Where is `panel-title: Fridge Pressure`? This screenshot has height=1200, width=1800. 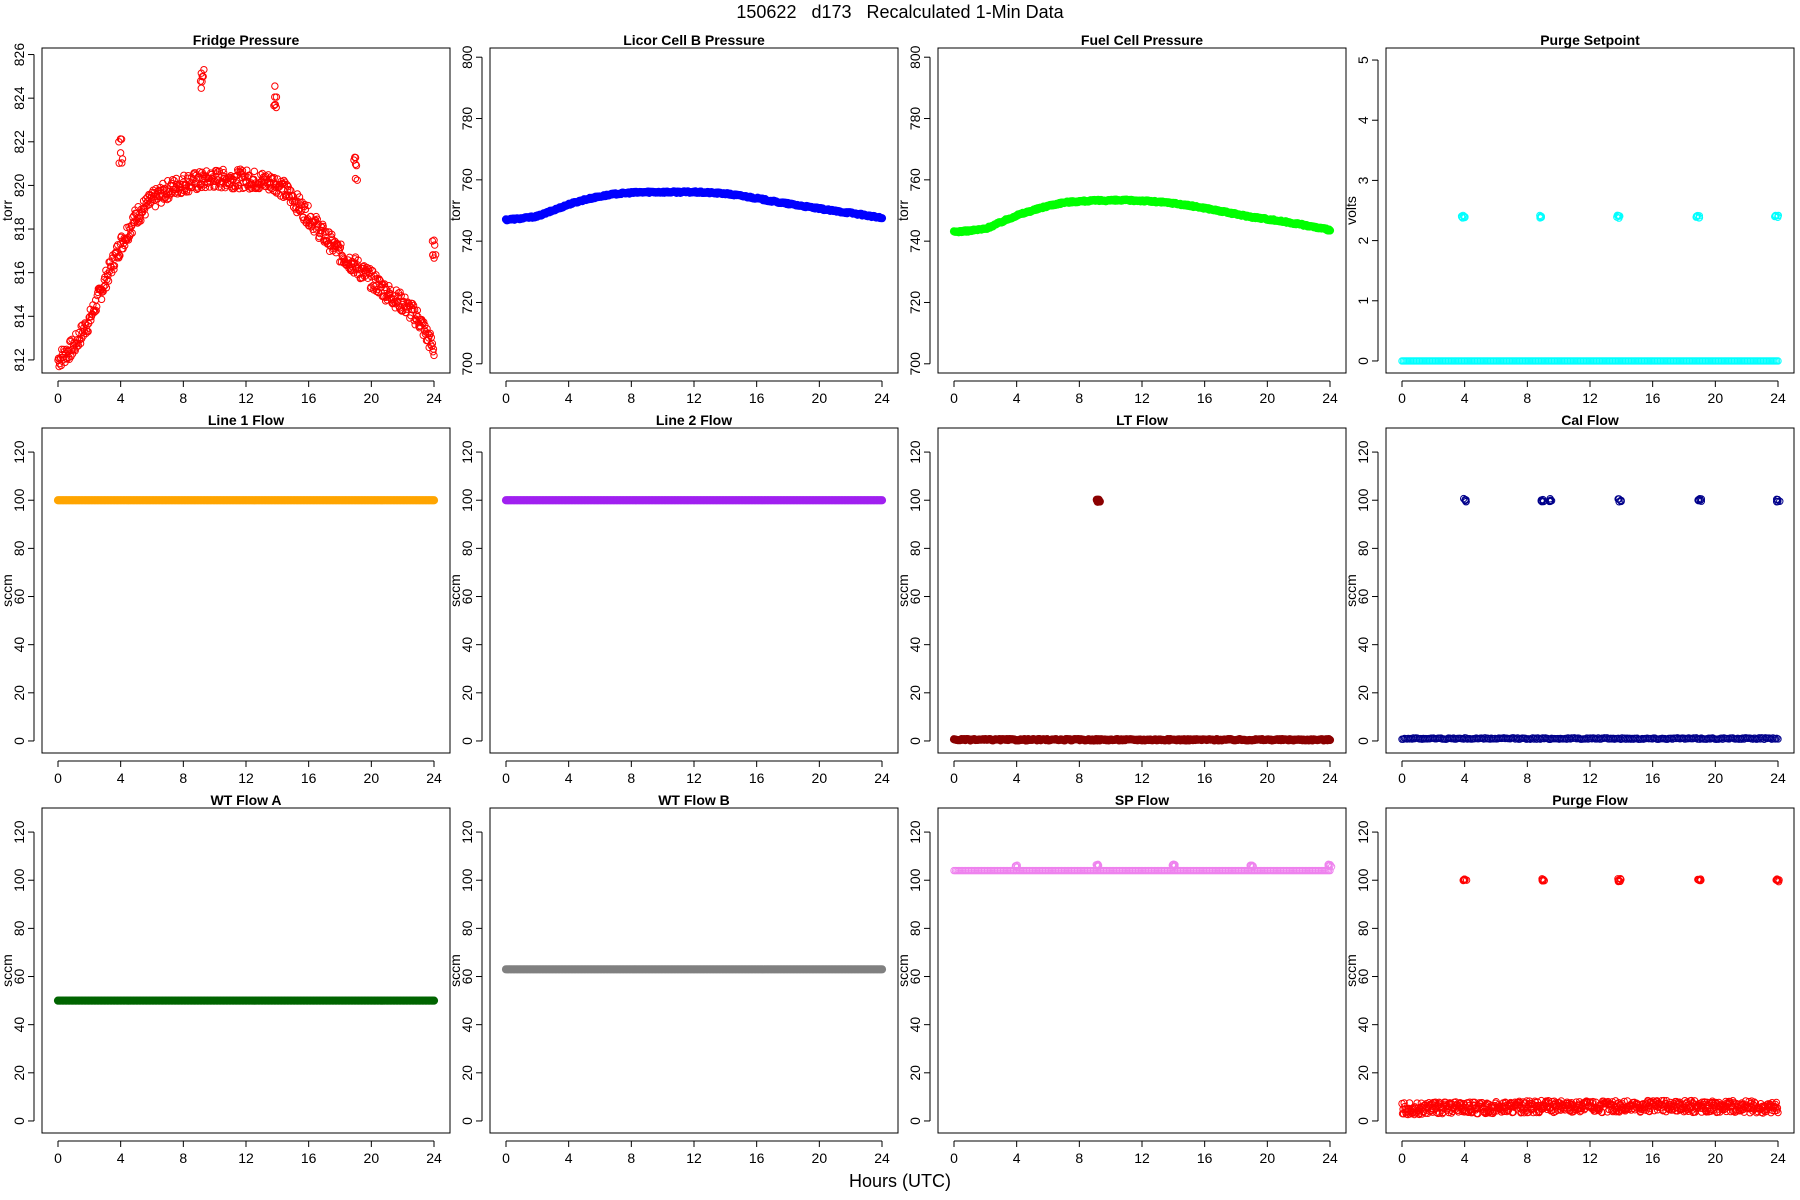 panel-title: Fridge Pressure is located at coordinates (246, 40).